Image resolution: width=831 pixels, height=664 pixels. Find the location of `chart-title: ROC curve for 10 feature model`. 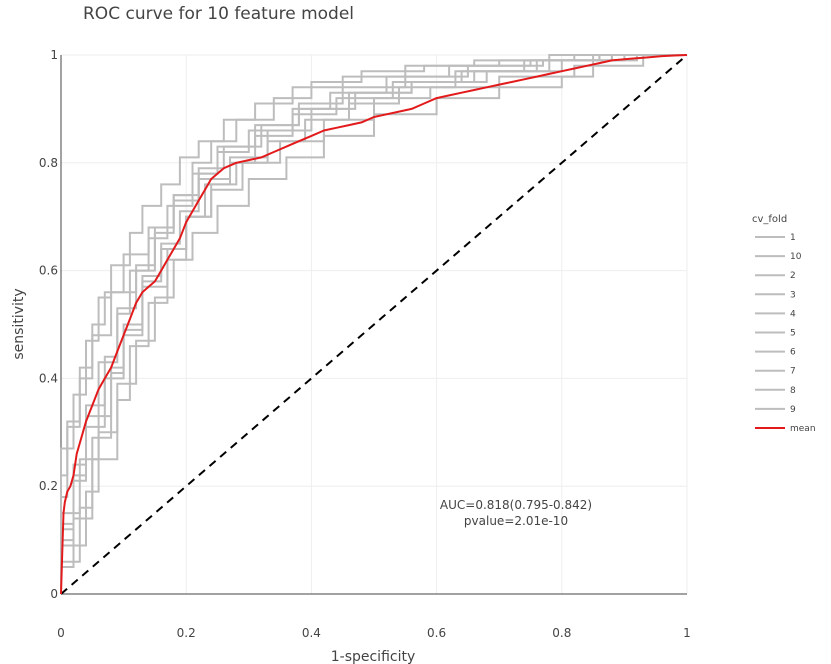

chart-title: ROC curve for 10 feature model is located at coordinates (218, 14).